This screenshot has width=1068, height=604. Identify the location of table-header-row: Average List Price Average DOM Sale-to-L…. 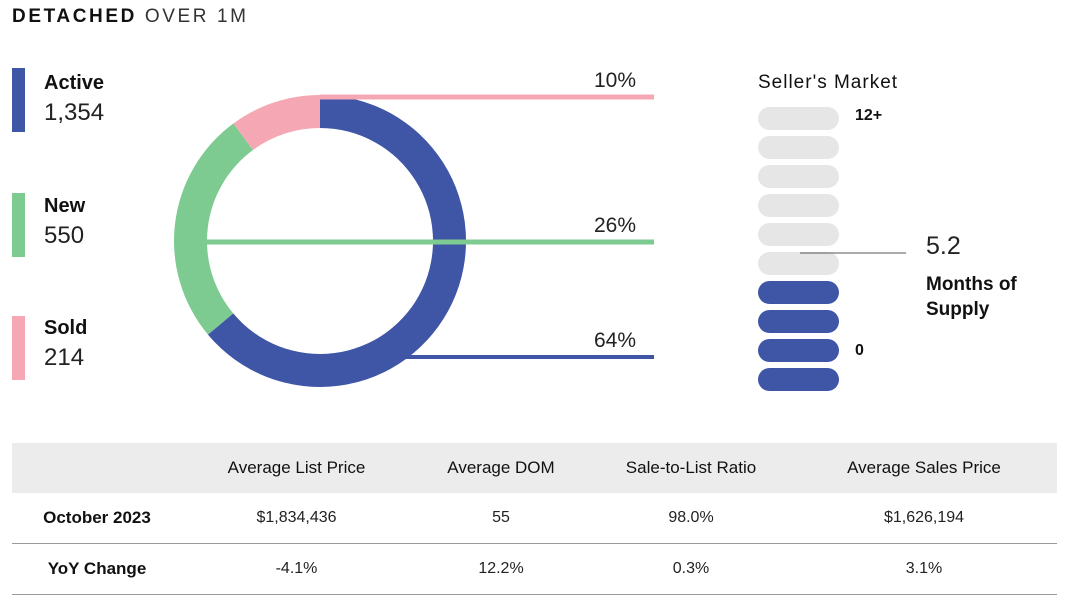
(534, 468).